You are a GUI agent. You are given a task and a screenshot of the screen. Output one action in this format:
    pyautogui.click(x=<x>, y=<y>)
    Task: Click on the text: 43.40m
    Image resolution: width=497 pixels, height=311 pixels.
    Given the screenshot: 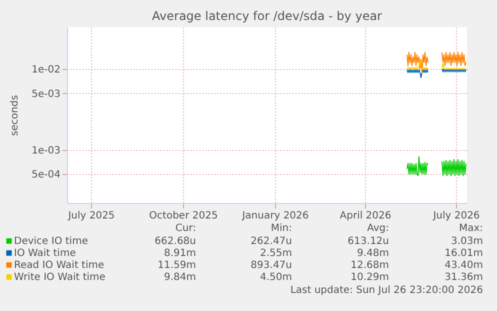 What is the action you would take?
    pyautogui.click(x=463, y=265)
    